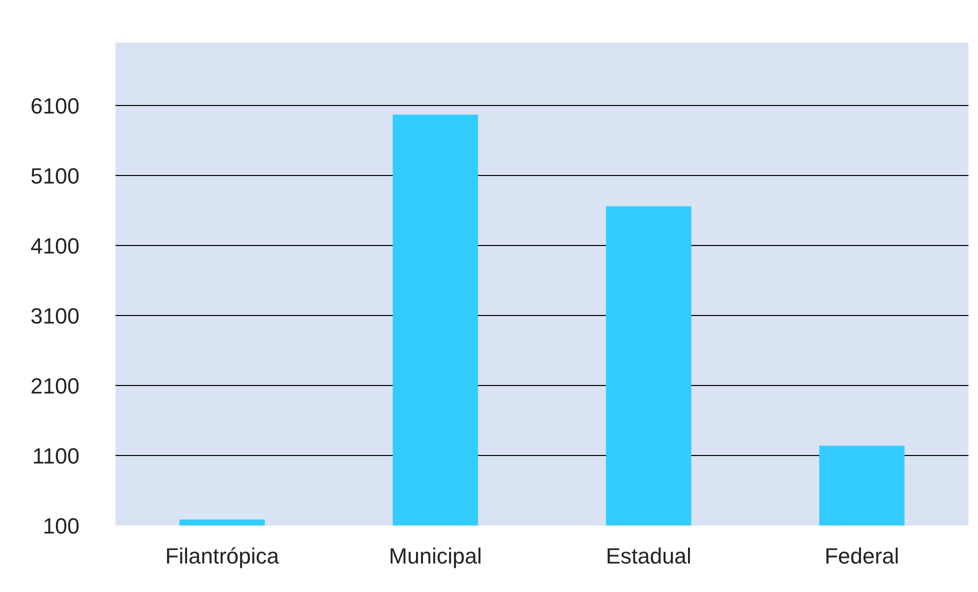 This screenshot has height=592, width=978. What do you see at coordinates (55, 316) in the screenshot?
I see `y-tick-label: 3100` at bounding box center [55, 316].